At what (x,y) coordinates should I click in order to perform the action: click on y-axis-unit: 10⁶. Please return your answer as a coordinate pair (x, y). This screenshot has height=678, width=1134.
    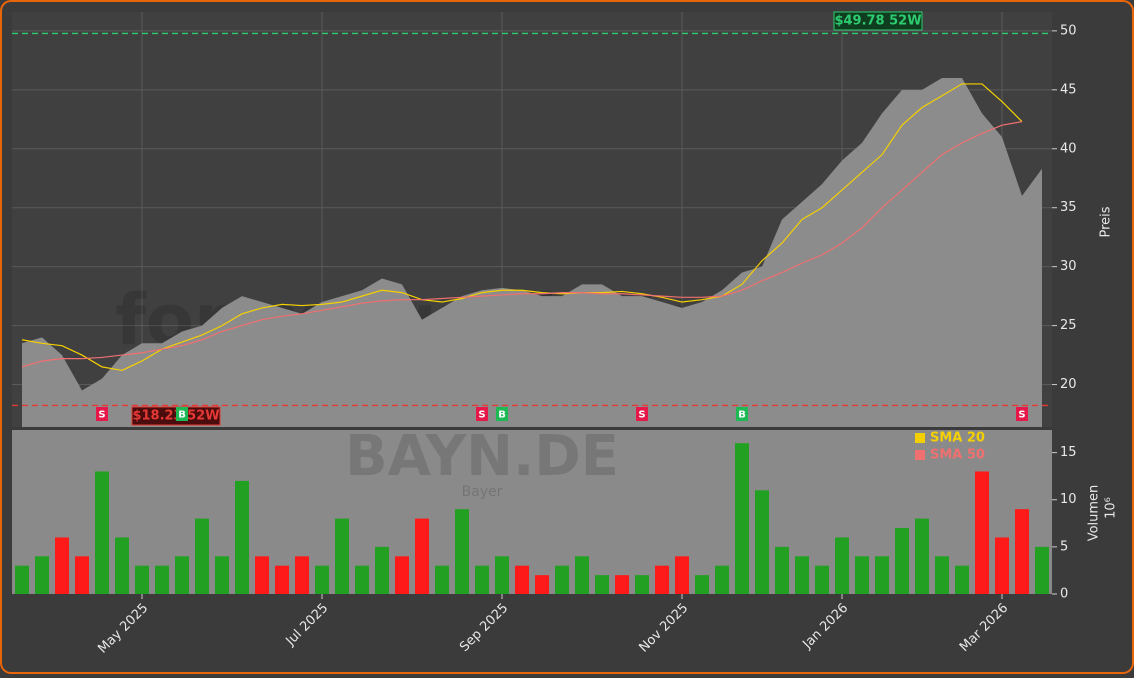
    Looking at the image, I should click on (1111, 508).